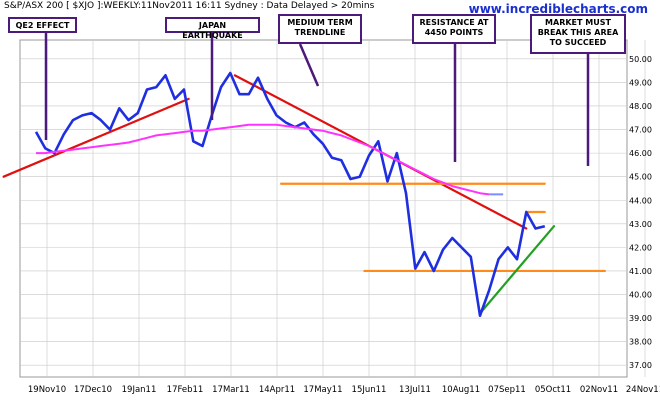  Describe the element at coordinates (558, 9) in the screenshot. I see `brand-watermark: www.incrediblecharts.com` at that location.